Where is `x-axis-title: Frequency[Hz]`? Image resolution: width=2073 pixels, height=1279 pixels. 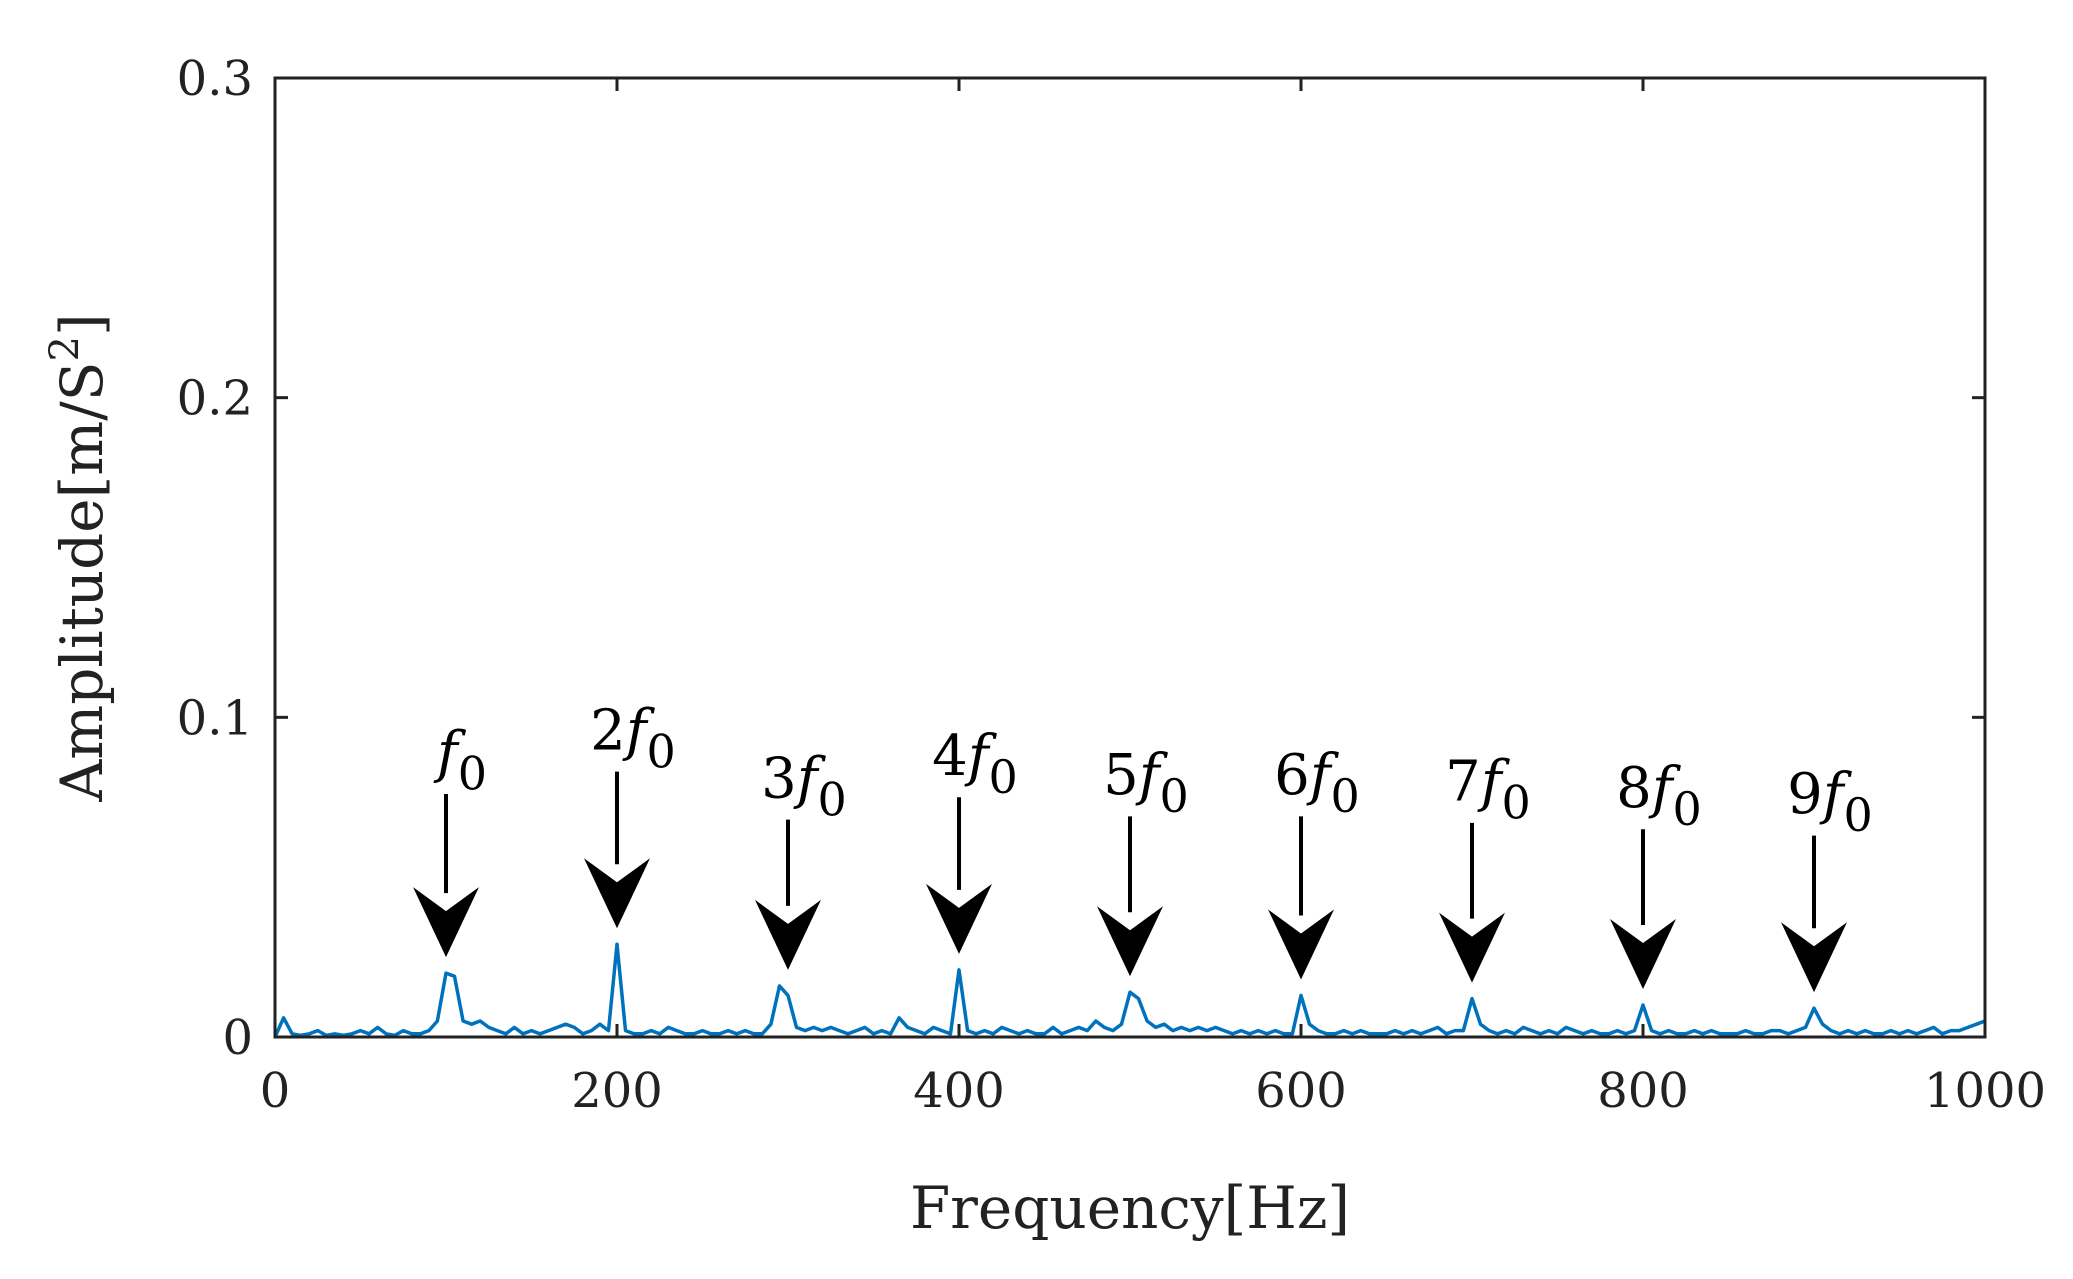 x-axis-title: Frequency[Hz] is located at coordinates (1130, 1208).